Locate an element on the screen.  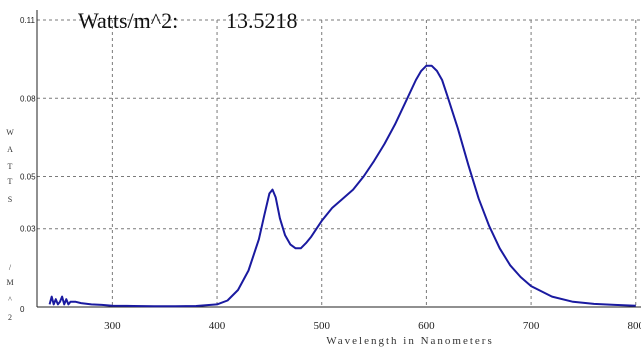
x-tick-label: 300 is located at coordinates (112, 326).